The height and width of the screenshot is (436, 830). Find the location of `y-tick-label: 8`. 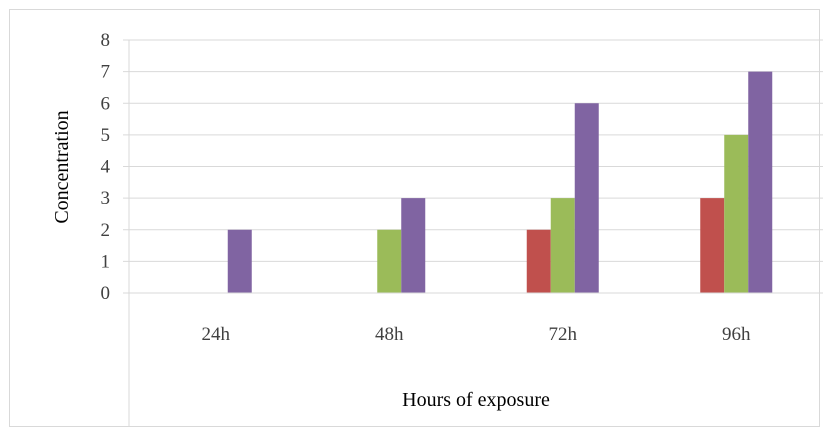

y-tick-label: 8 is located at coordinates (106, 40).